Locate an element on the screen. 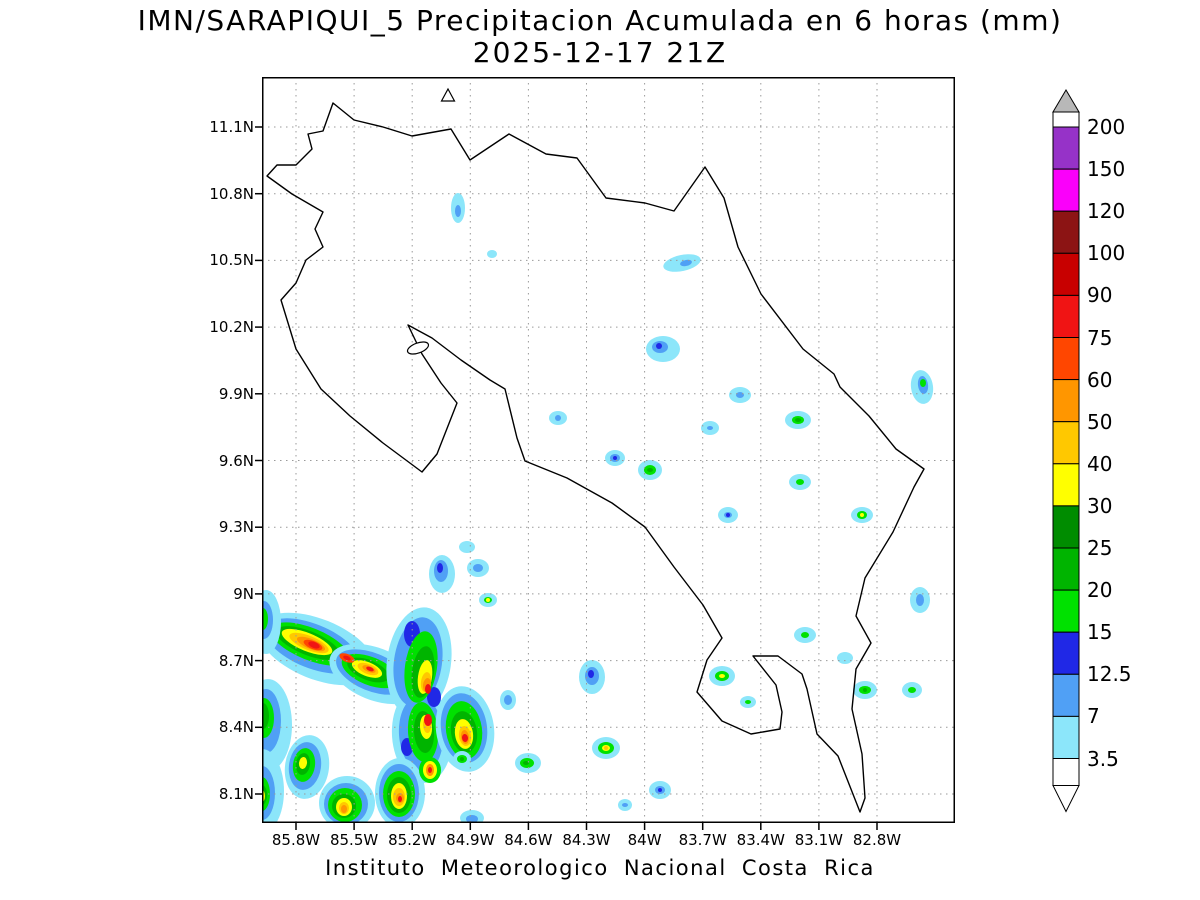 This screenshot has width=1200, height=900. x-axis-tick-label: 84.3W is located at coordinates (586, 840).